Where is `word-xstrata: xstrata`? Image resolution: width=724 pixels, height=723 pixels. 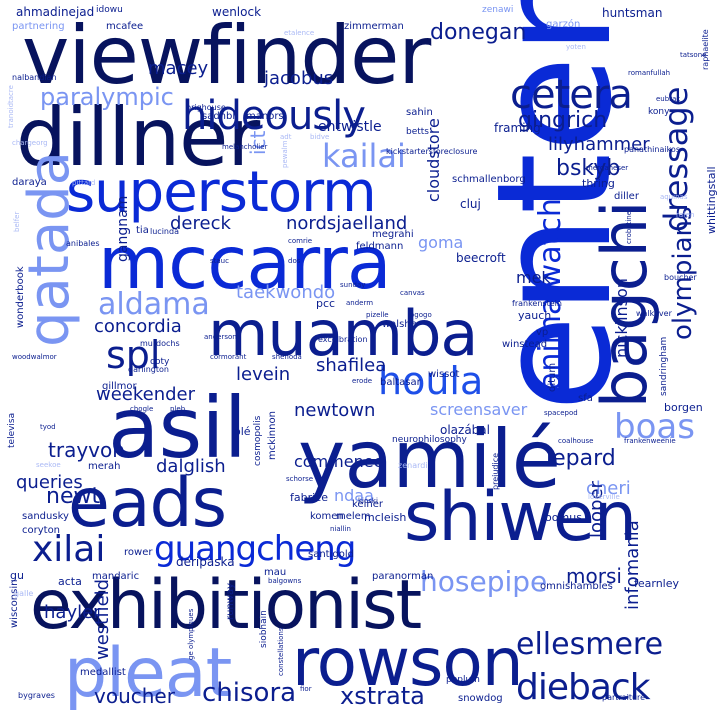
word-xstrata: xstrata is located at coordinates (382, 696).